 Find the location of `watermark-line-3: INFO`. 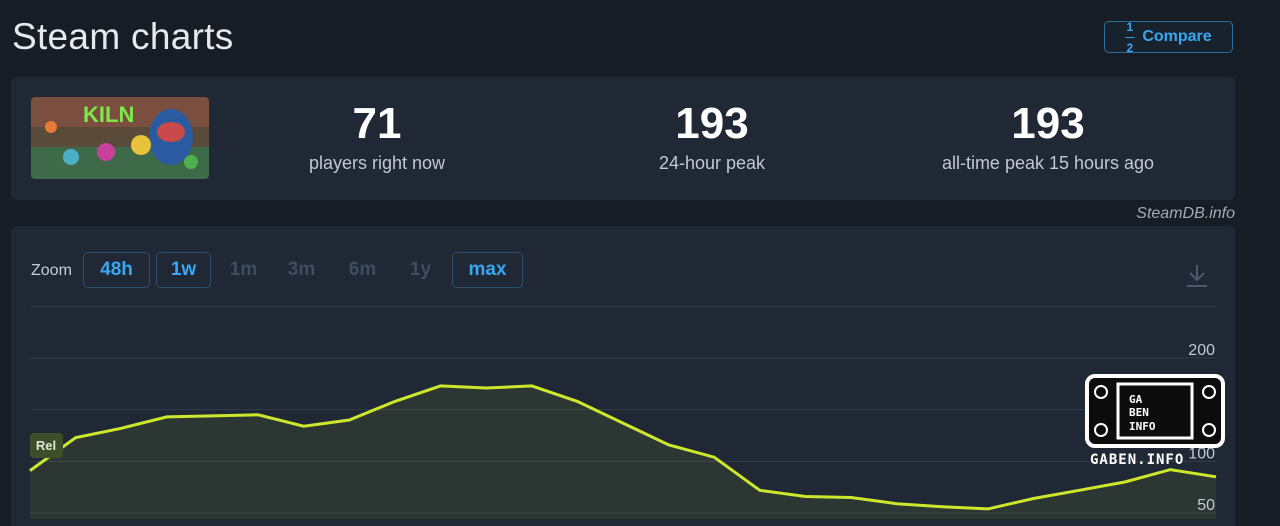

watermark-line-3: INFO is located at coordinates (1142, 426).